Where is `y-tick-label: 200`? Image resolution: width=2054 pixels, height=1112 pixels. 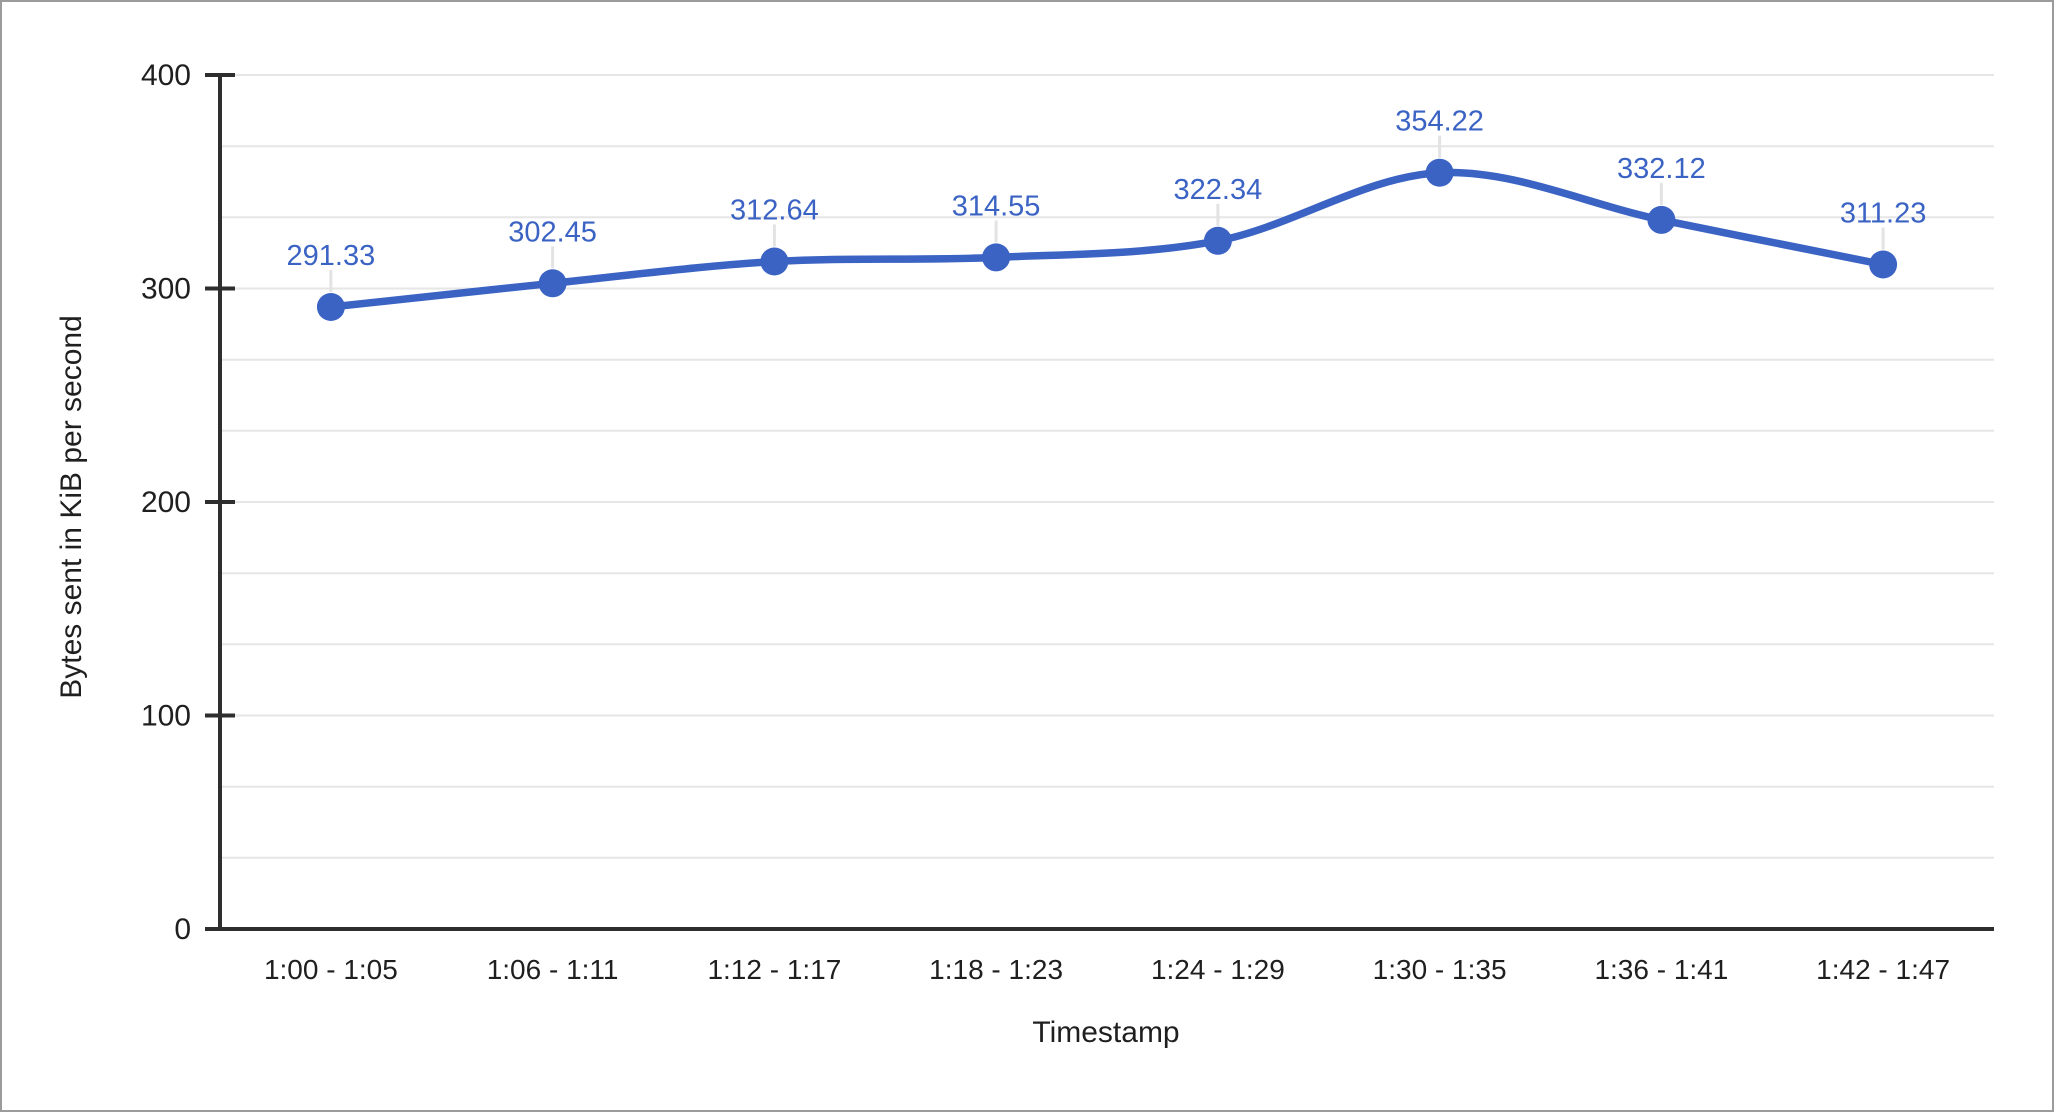 y-tick-label: 200 is located at coordinates (166, 502).